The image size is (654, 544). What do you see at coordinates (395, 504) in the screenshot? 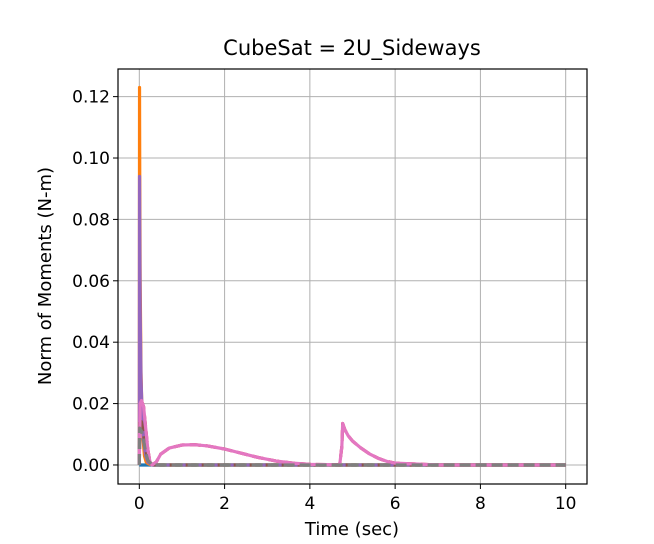
I see `x-tick-label: 6` at bounding box center [395, 504].